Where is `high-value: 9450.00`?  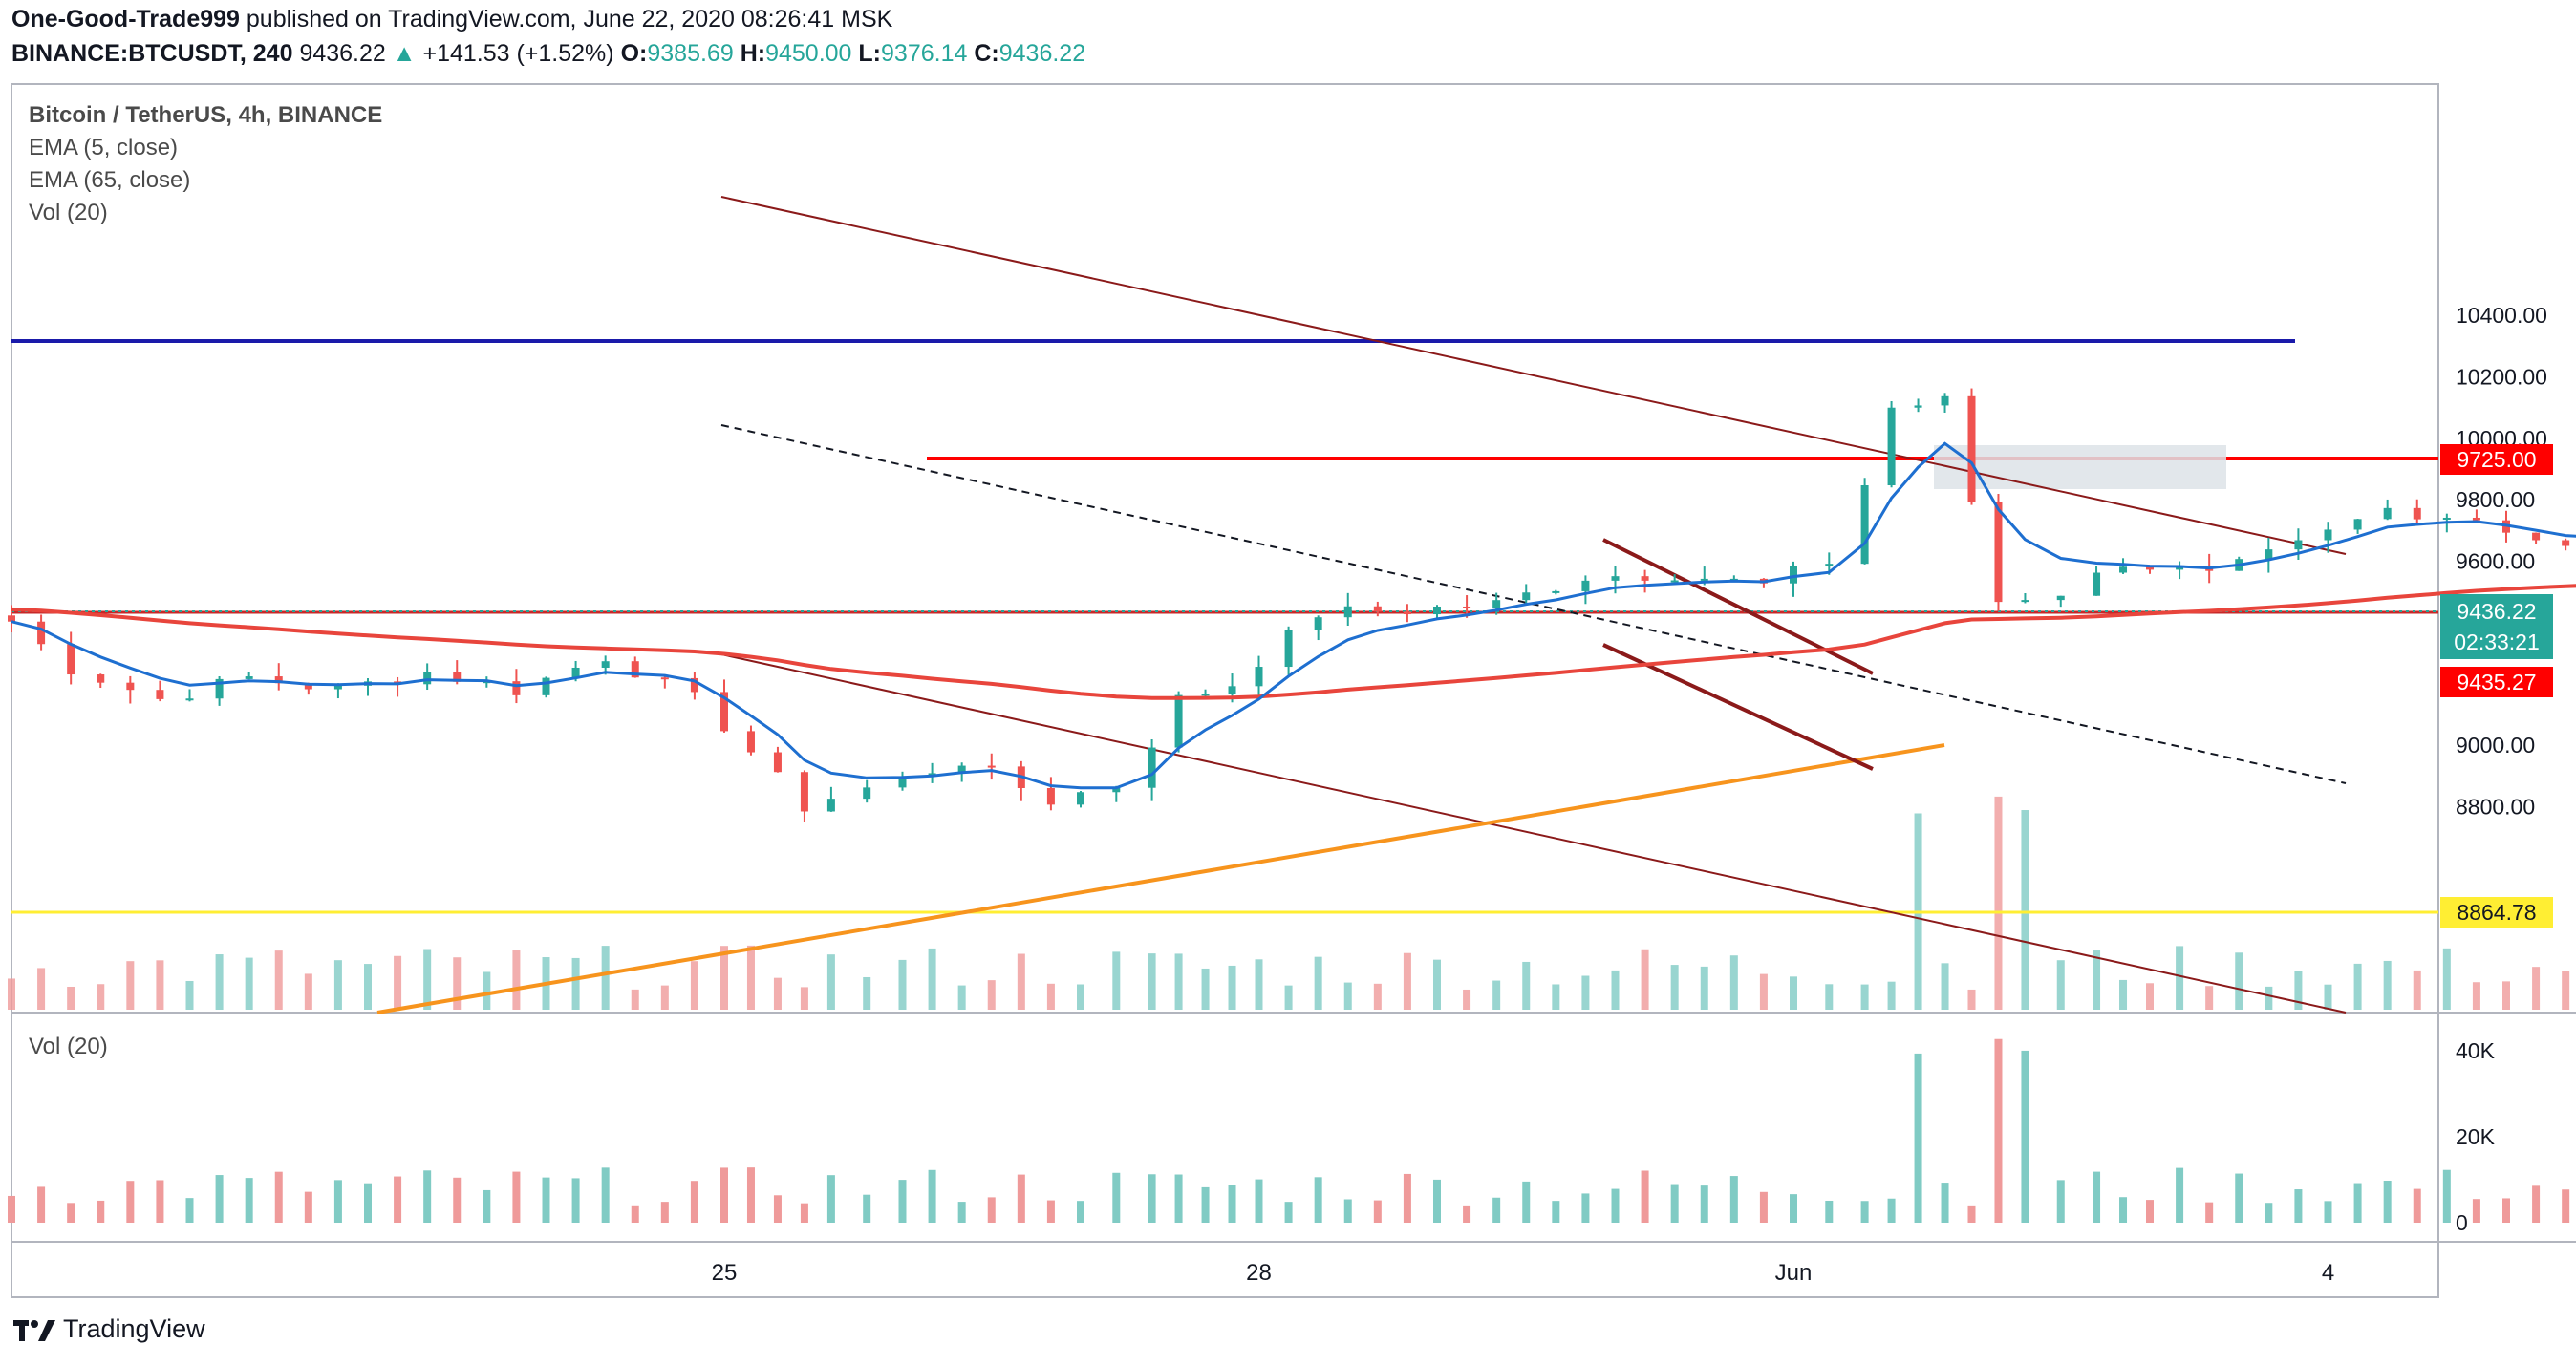
high-value: 9450.00 is located at coordinates (808, 53).